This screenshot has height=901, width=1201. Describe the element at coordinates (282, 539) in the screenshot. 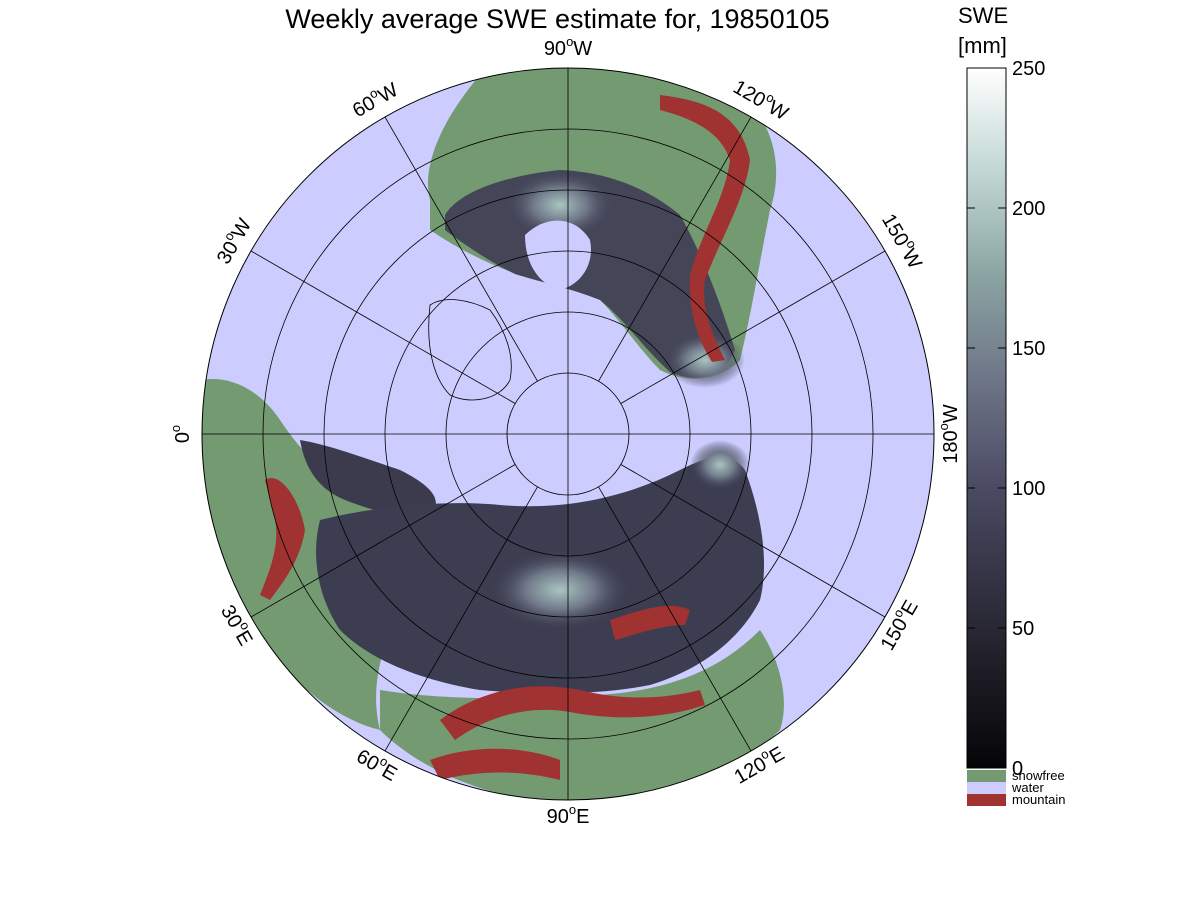

I see `european-mountains` at that location.